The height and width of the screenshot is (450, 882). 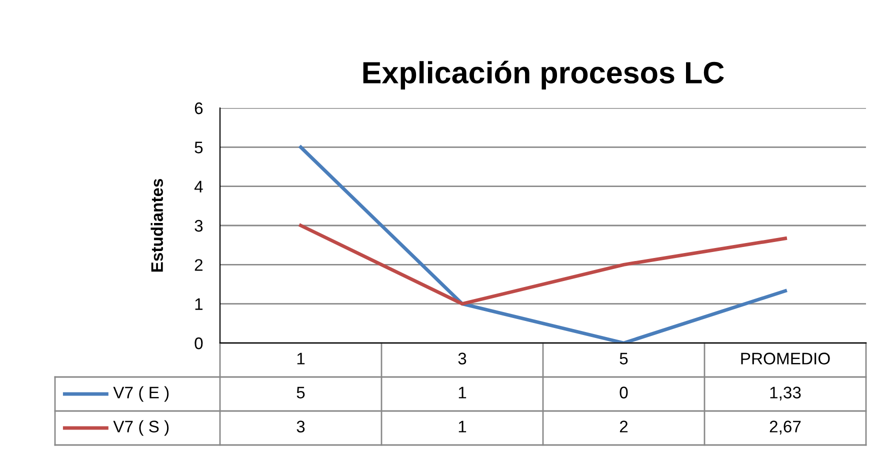 What do you see at coordinates (785, 358) in the screenshot?
I see `x-tick-label: PROMEDIO` at bounding box center [785, 358].